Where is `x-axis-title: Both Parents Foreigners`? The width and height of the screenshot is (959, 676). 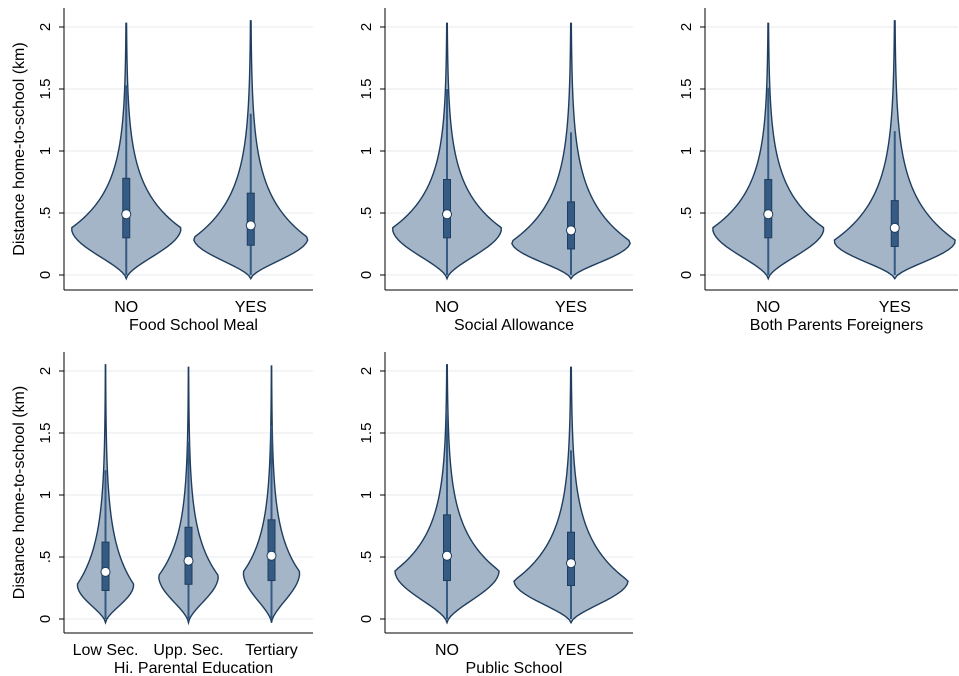 x-axis-title: Both Parents Foreigners is located at coordinates (836, 325).